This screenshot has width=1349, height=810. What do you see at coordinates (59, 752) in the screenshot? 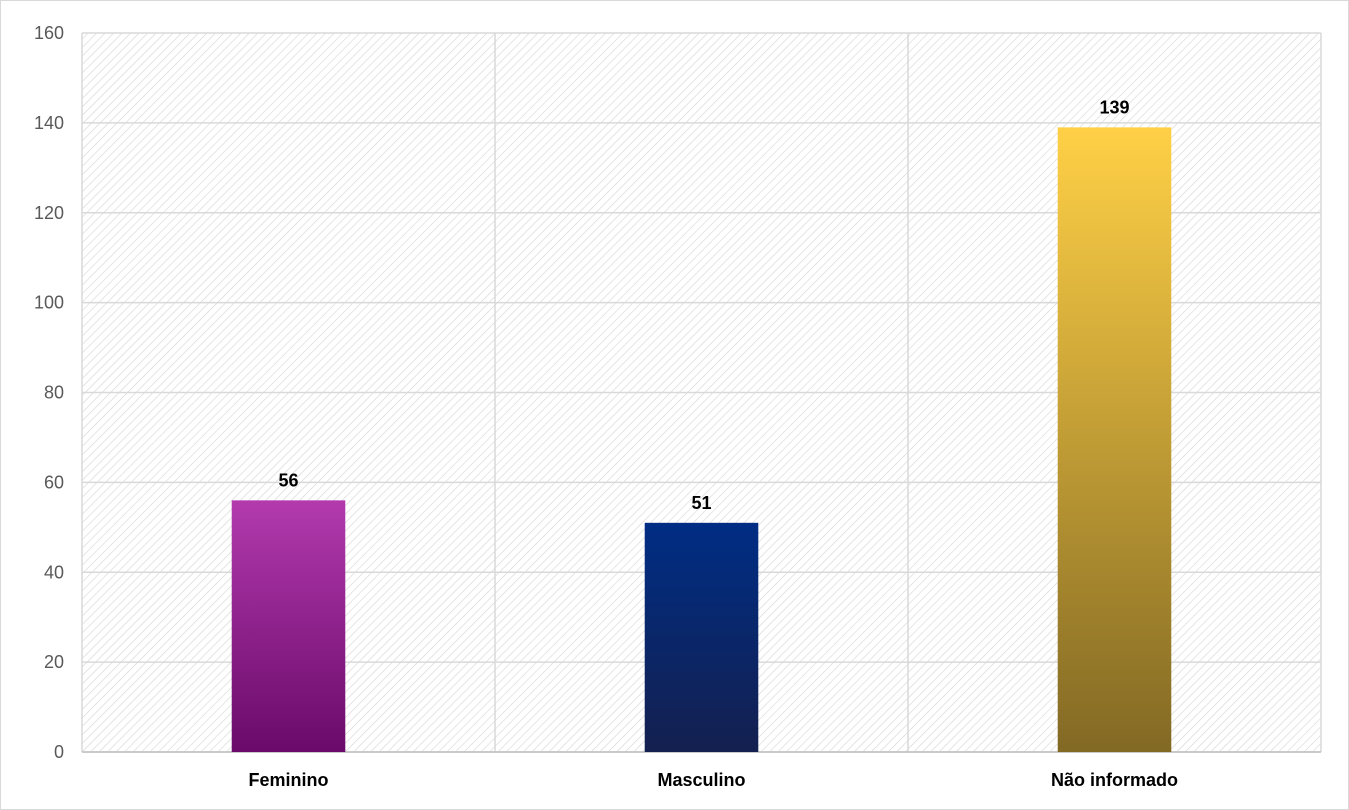
I see `y-tick-label: 0` at bounding box center [59, 752].